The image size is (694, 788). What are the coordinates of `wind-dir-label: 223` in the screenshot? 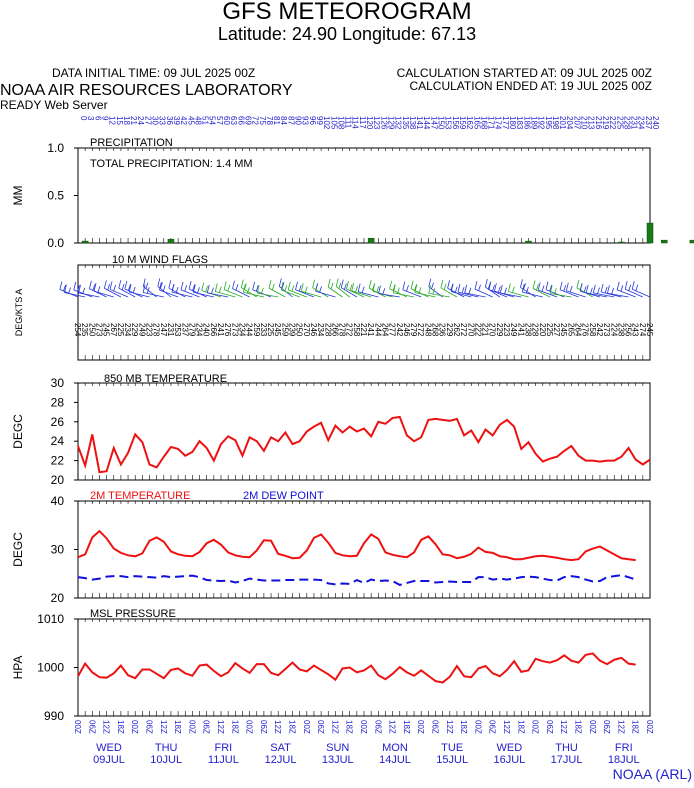 It's located at (149, 330).